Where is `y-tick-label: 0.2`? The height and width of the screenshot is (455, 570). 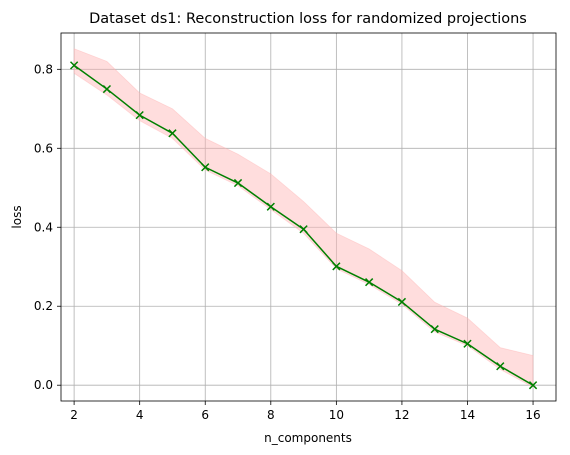
y-tick-label: 0.2 is located at coordinates (43, 306).